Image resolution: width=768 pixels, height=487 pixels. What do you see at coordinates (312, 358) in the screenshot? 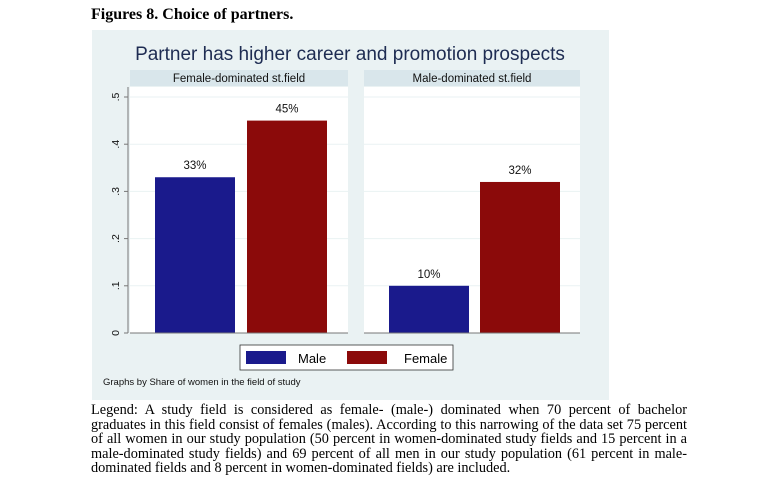
I see `legend-label-male: Male` at bounding box center [312, 358].